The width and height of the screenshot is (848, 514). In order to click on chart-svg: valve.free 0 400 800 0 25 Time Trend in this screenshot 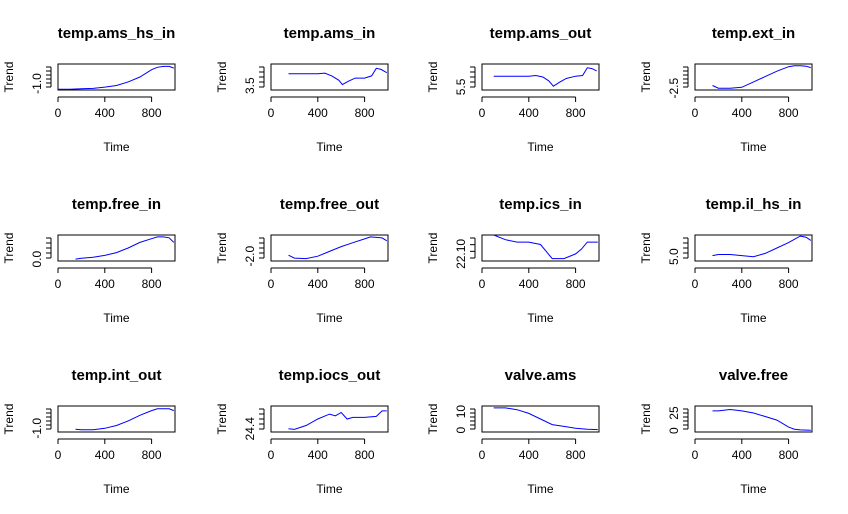, I will do `click(726, 431)`.